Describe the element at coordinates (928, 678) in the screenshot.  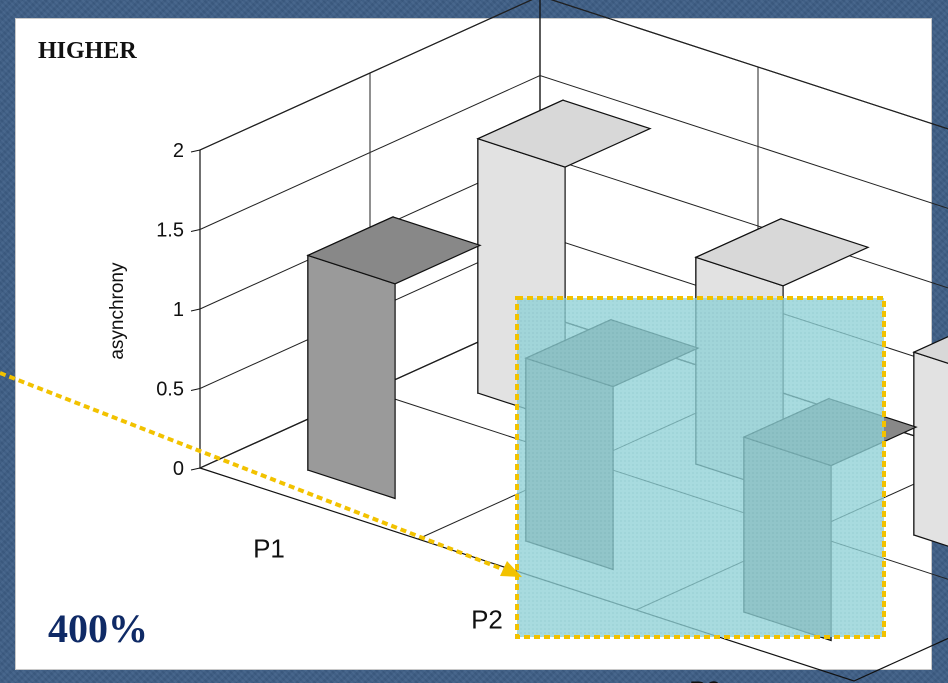
I see `depth-label-0: σ` at that location.